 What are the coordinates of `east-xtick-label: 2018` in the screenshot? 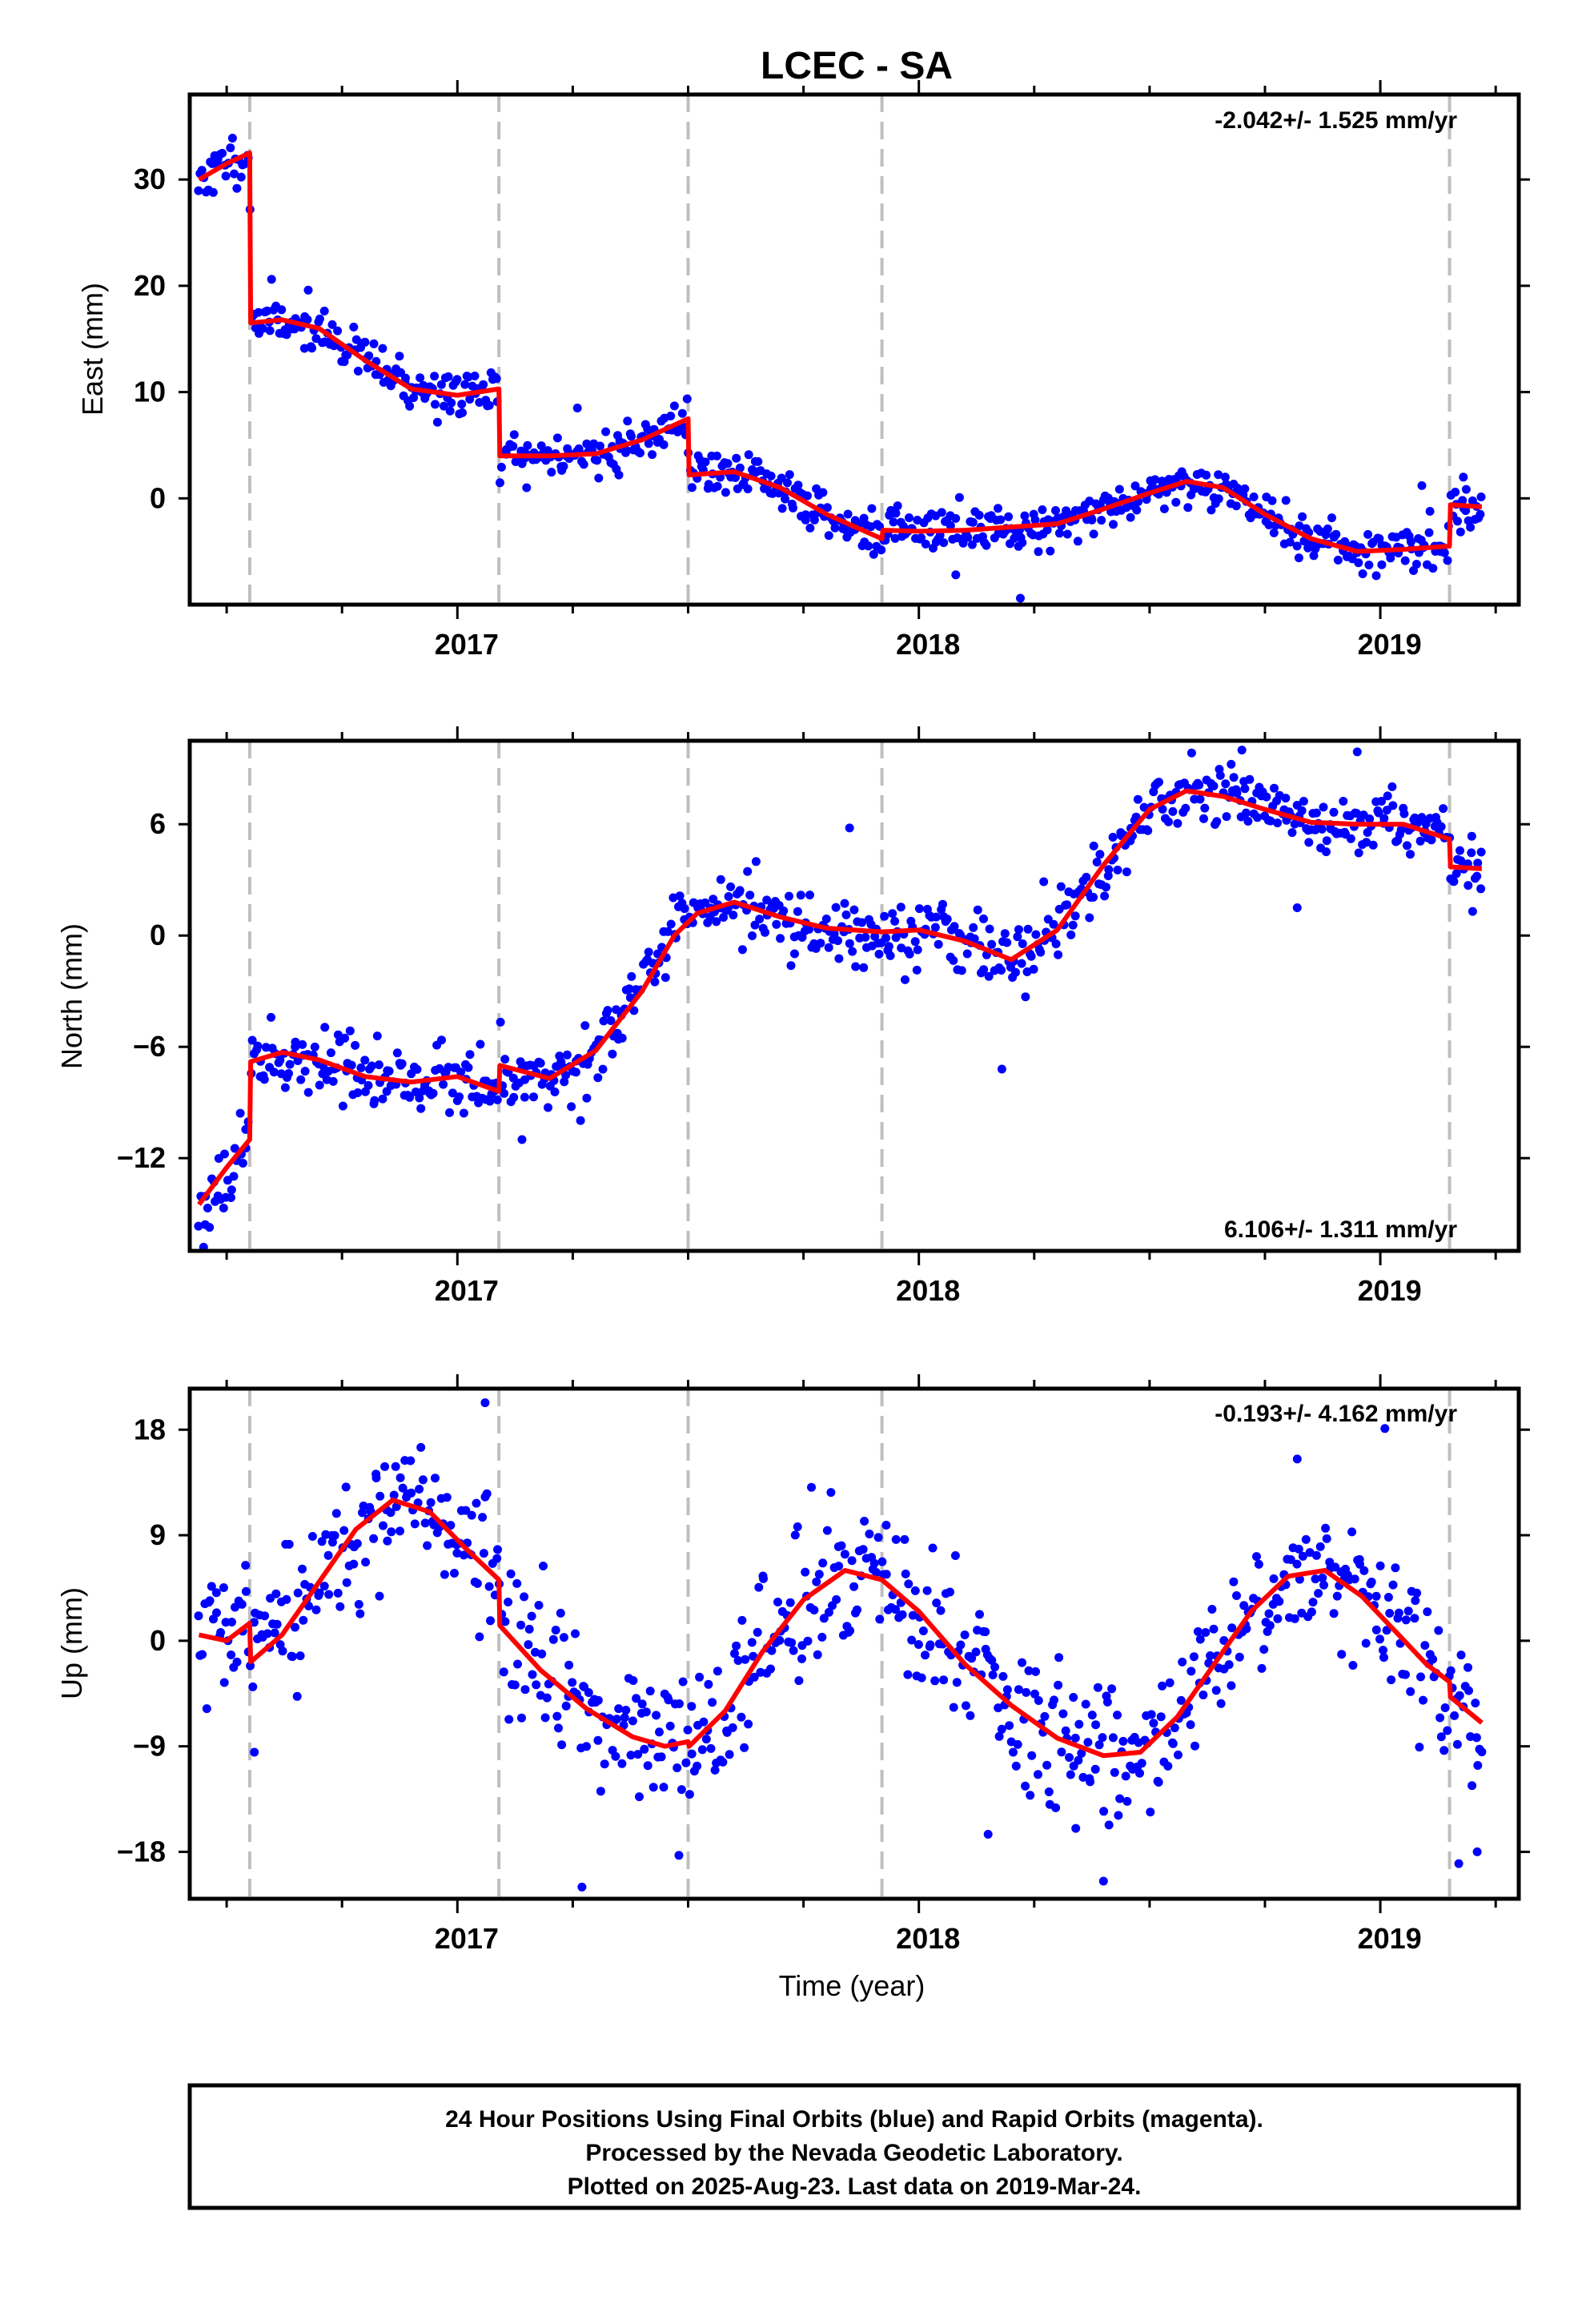 It's located at (928, 644).